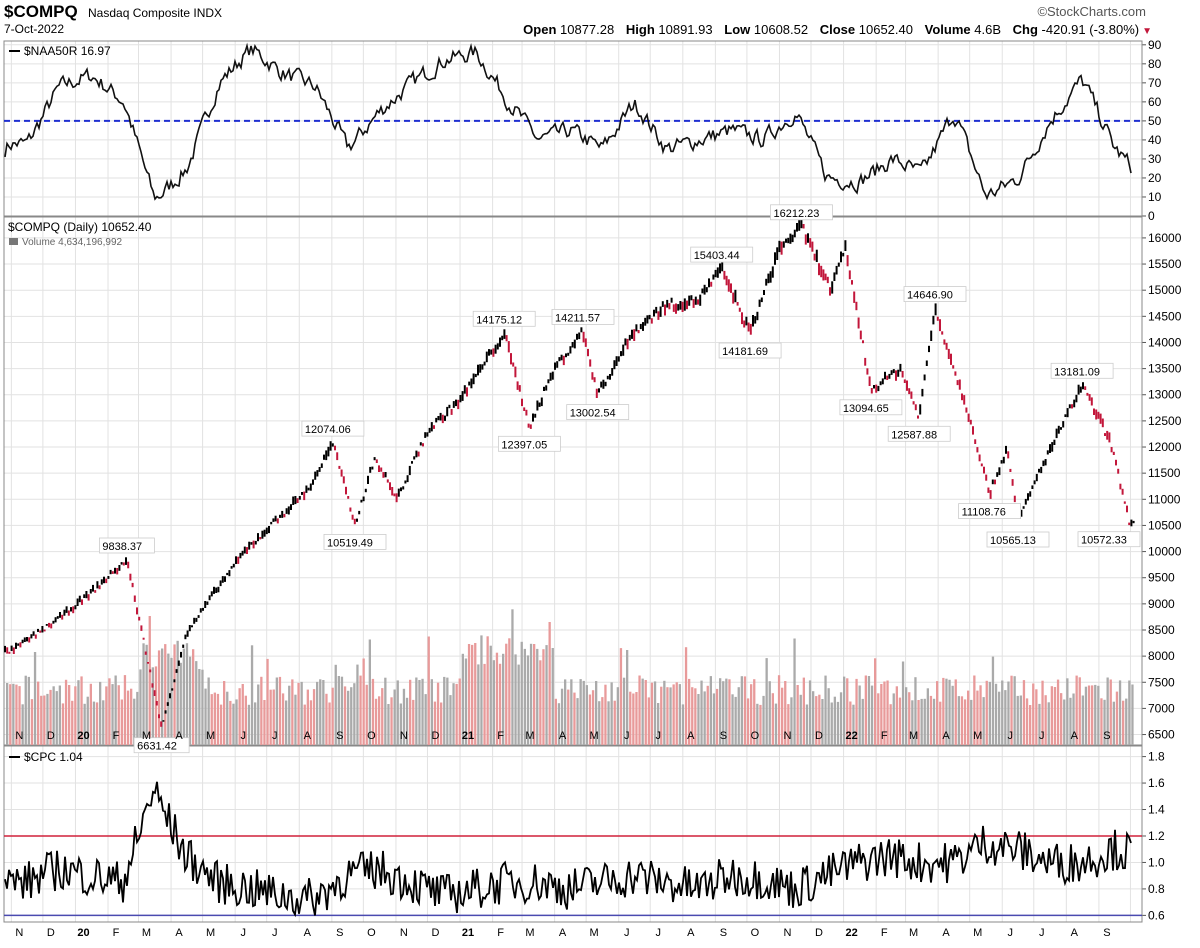 This screenshot has height=948, width=1200. Describe the element at coordinates (1106, 736) in the screenshot. I see `x-axis-label: S` at that location.